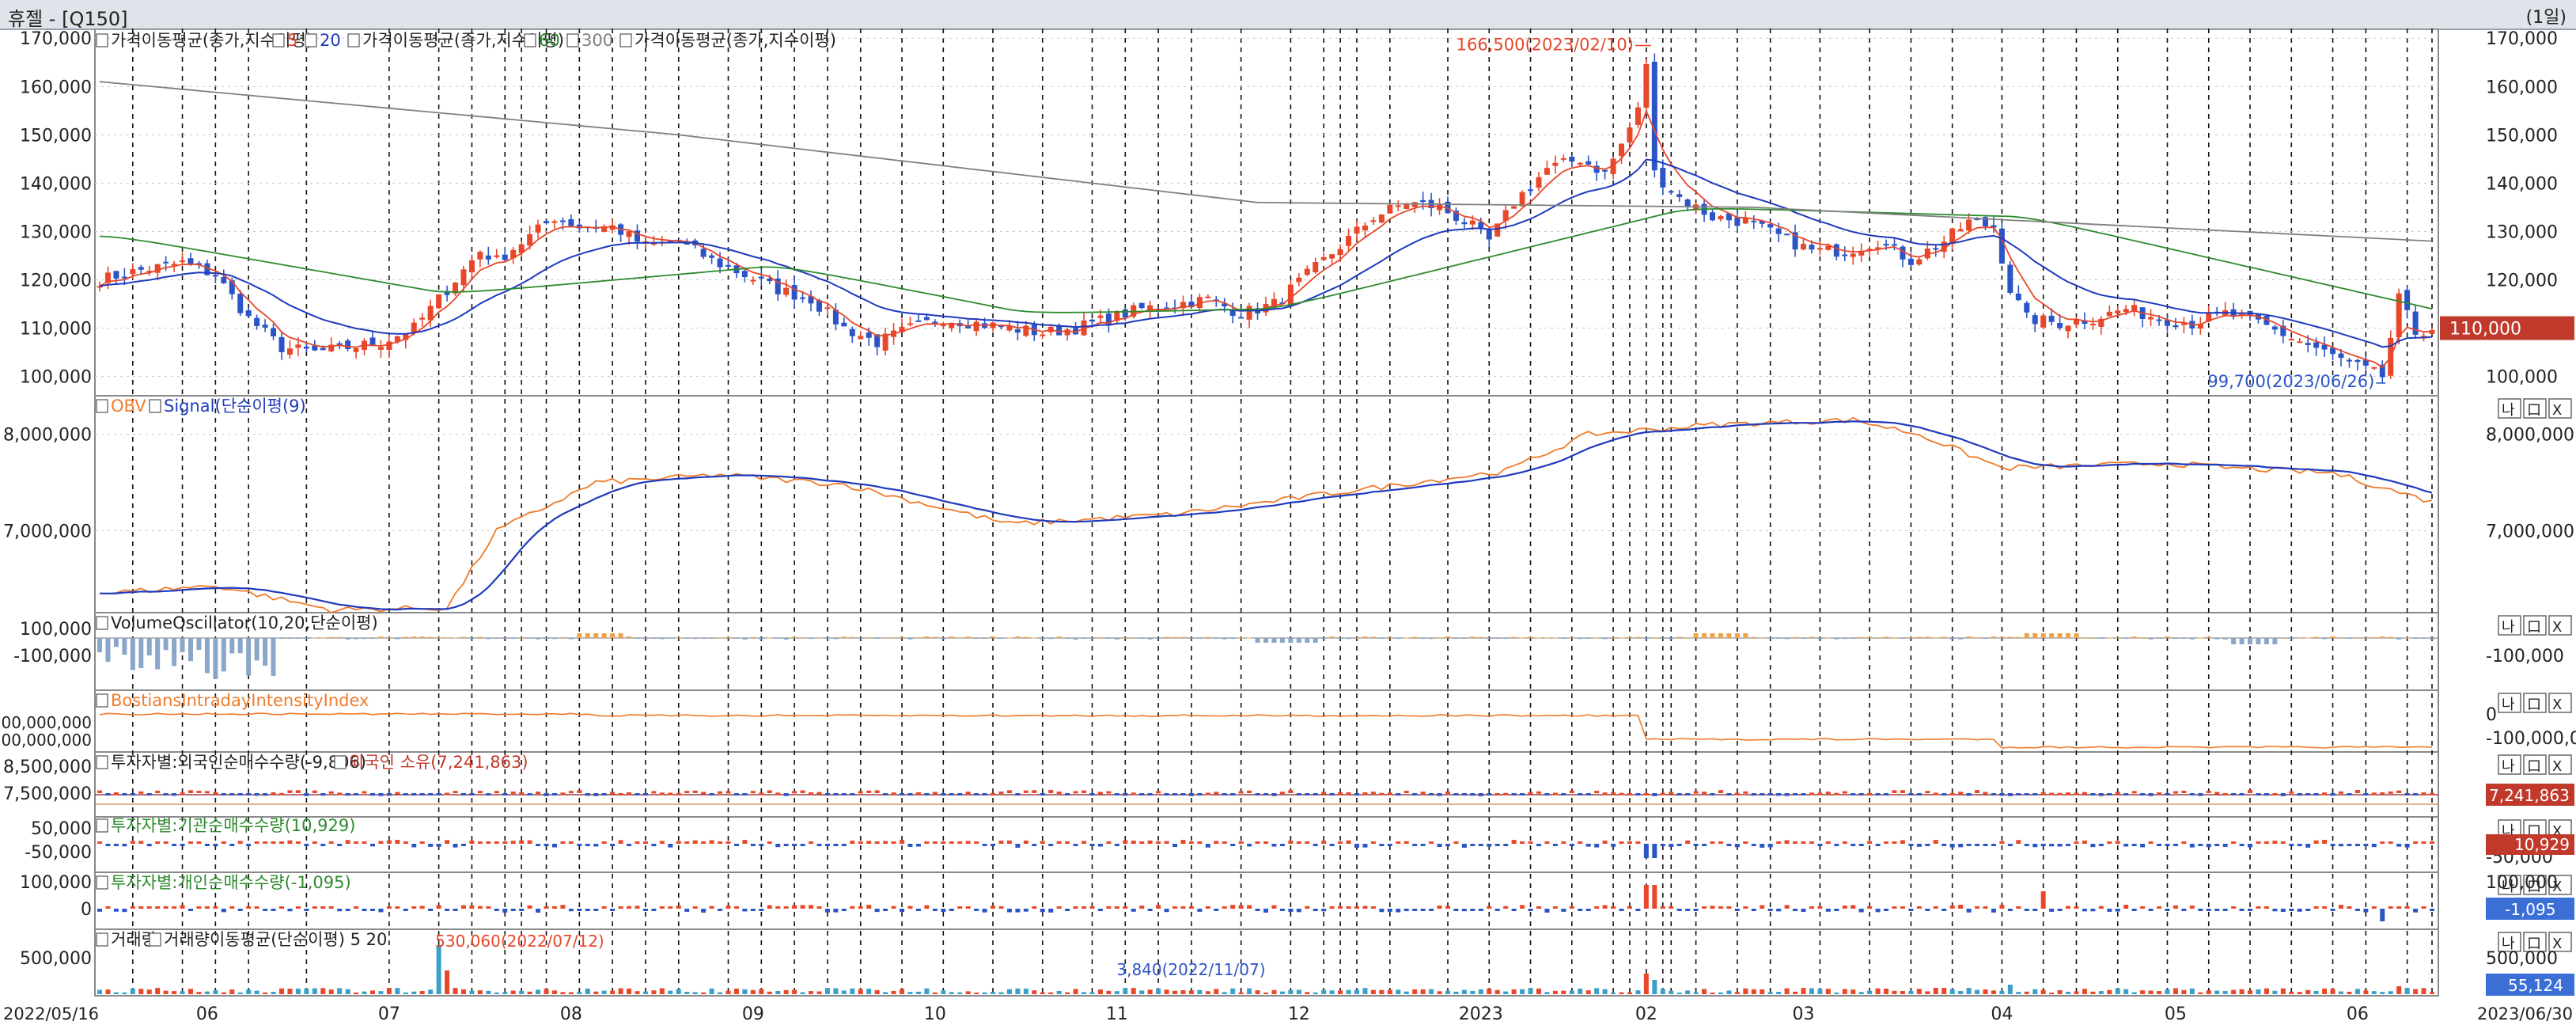 The width and height of the screenshot is (2576, 1029). I want to click on inst-badge-text: 10,929, so click(2542, 844).